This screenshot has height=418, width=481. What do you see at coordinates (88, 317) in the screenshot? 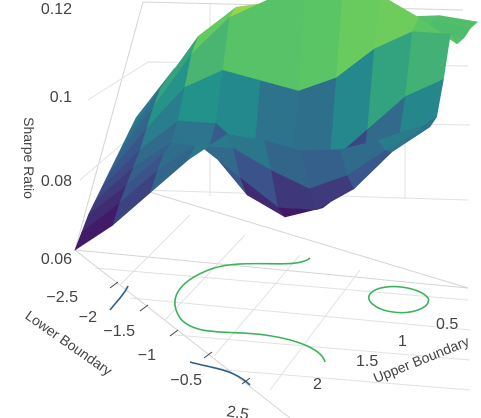
I see `x-tick-label: −2` at bounding box center [88, 317].